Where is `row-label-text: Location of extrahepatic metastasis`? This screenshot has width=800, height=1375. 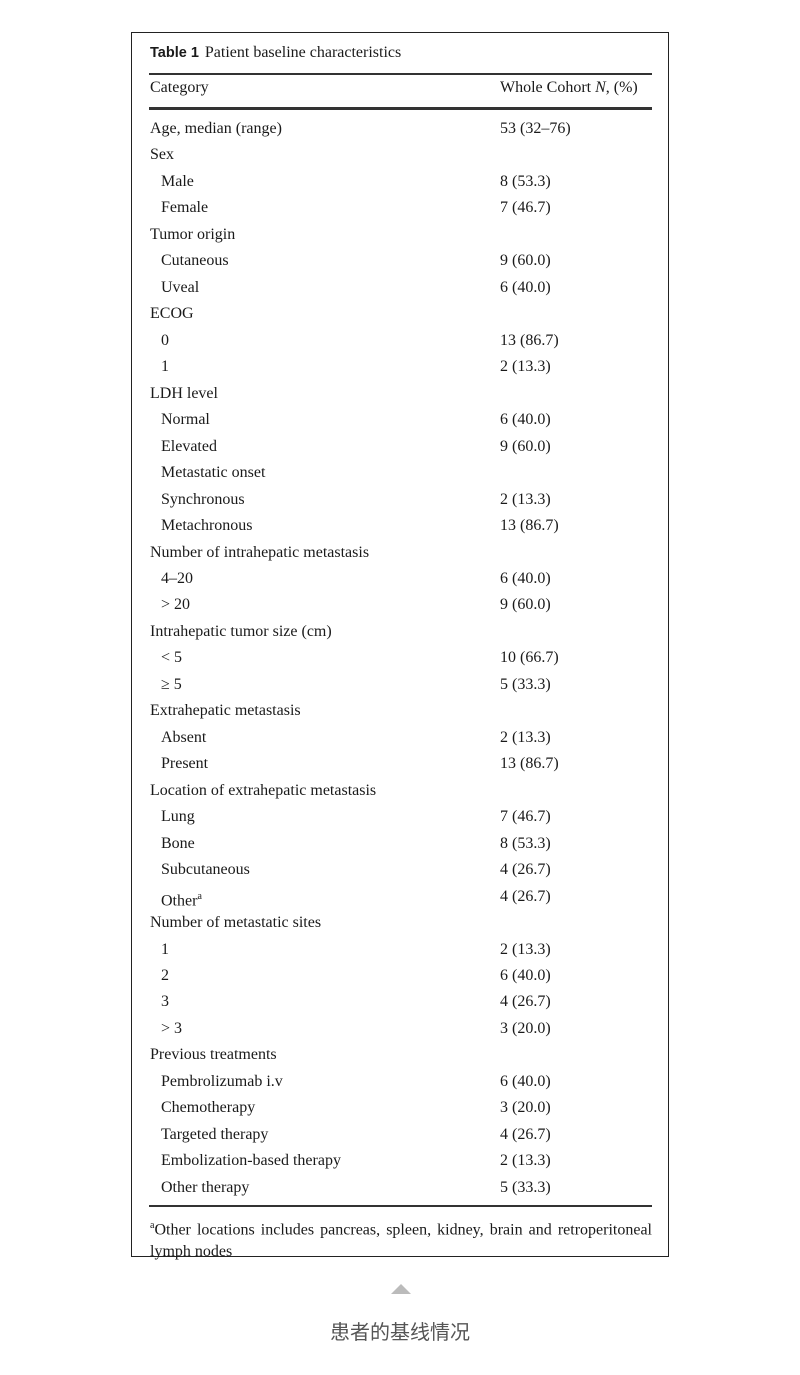 row-label-text: Location of extrahepatic metastasis is located at coordinates (263, 790).